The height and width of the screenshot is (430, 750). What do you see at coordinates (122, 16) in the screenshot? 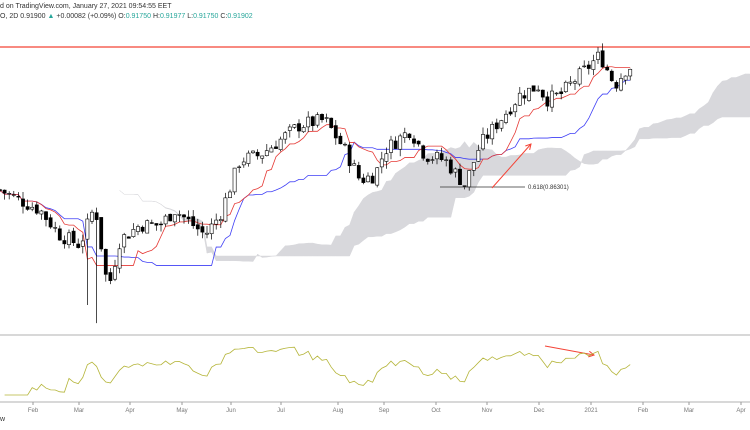
I see `open-label: O:` at bounding box center [122, 16].